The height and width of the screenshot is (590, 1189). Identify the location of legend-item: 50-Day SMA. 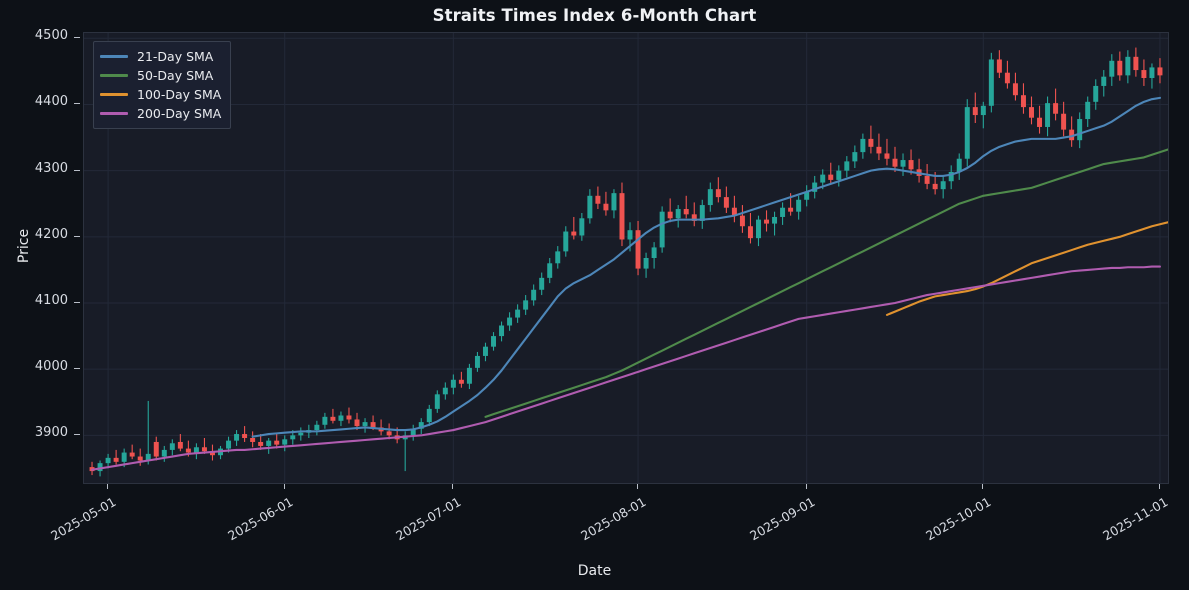
(160, 75).